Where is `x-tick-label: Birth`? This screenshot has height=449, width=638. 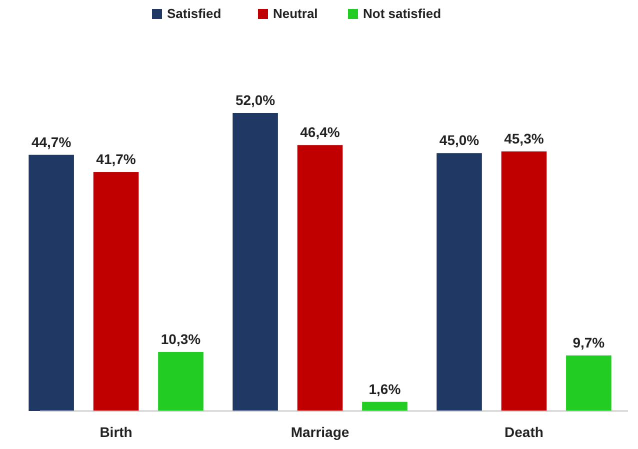 x-tick-label: Birth is located at coordinates (116, 432).